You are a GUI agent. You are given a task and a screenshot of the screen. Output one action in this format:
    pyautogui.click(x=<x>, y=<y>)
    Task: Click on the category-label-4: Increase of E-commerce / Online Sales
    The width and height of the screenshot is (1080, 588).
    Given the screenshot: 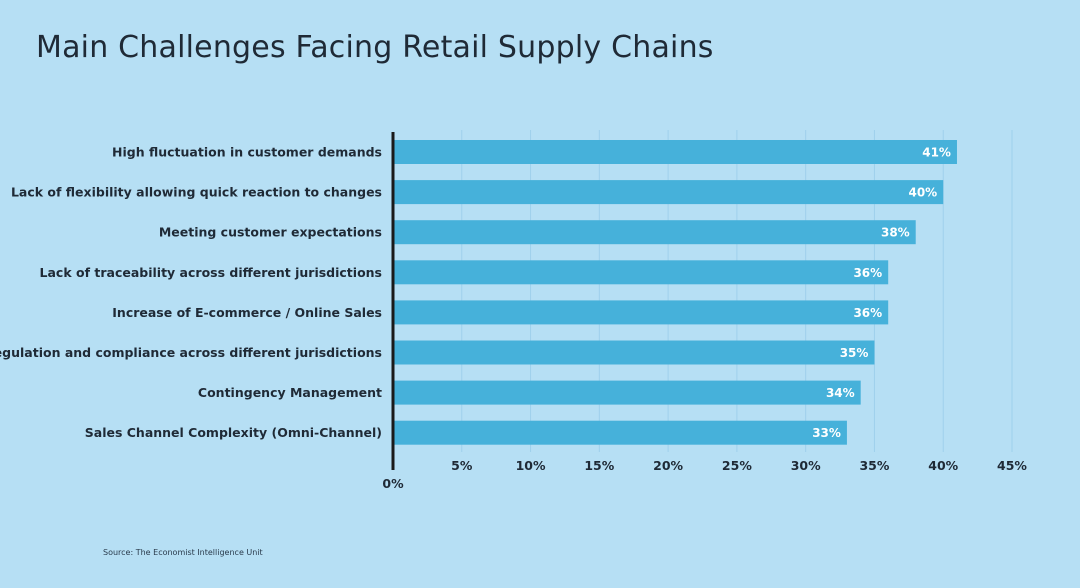 What is the action you would take?
    pyautogui.click(x=247, y=312)
    